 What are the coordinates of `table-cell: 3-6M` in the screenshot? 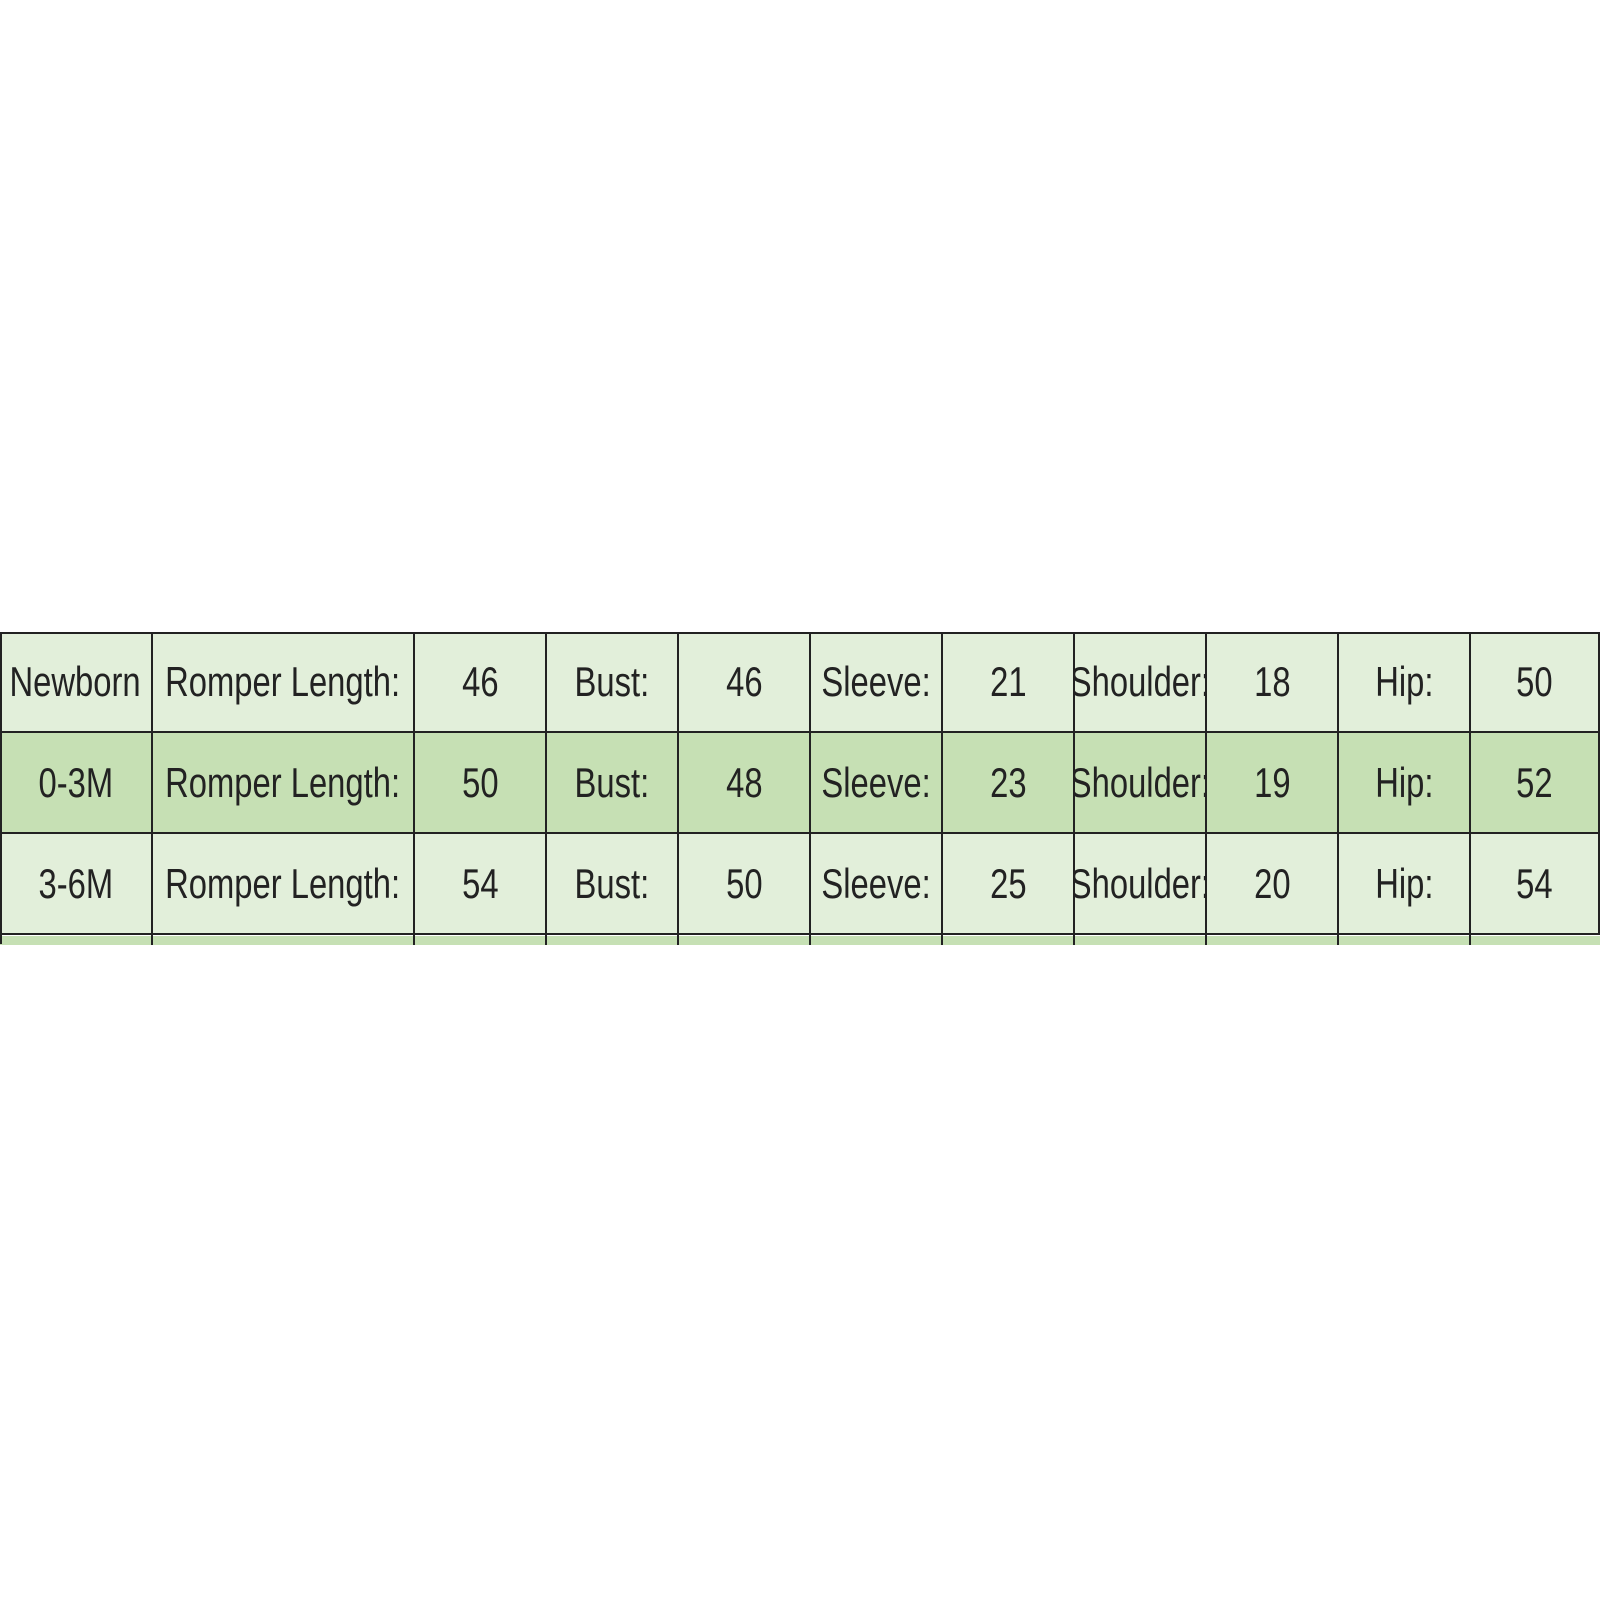 It's located at (76, 884).